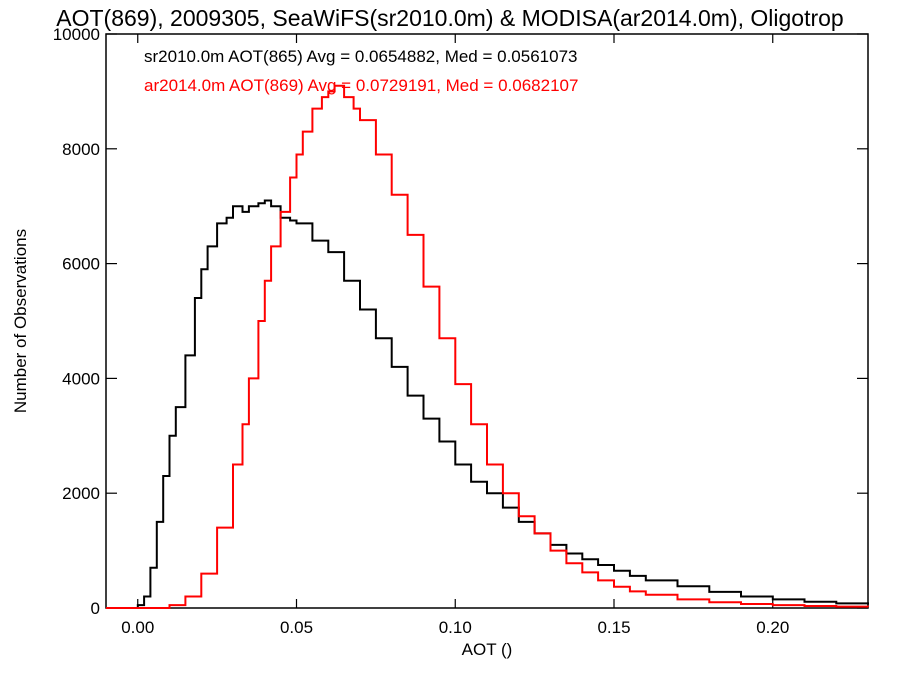 The width and height of the screenshot is (900, 675). What do you see at coordinates (81, 378) in the screenshot?
I see `y-tick-label: 4000` at bounding box center [81, 378].